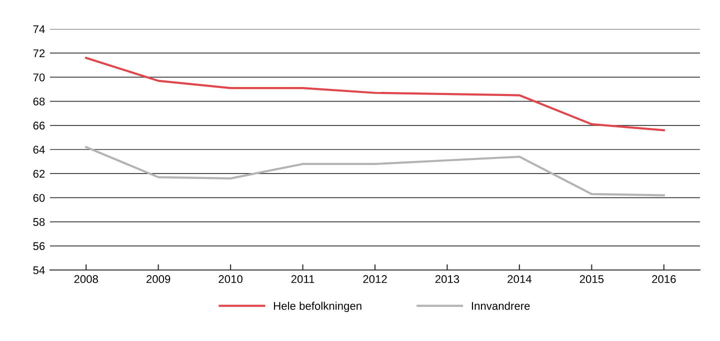  I want to click on legend-label: Hele befolkningen, so click(318, 307).